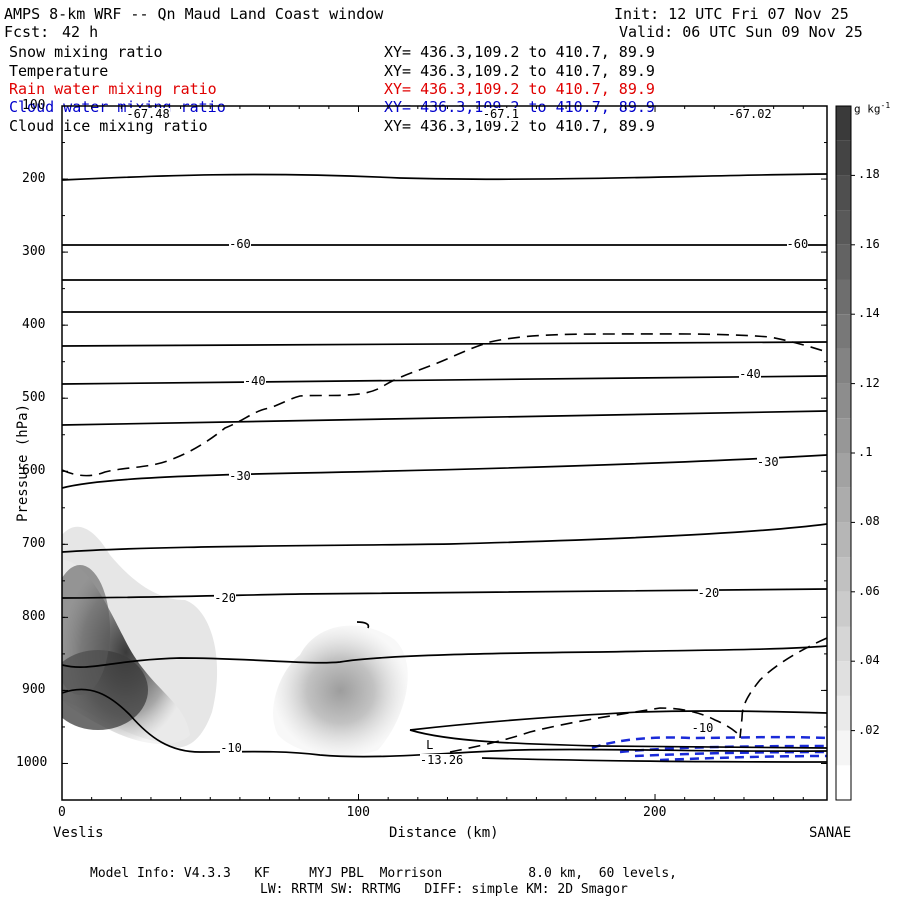 The image size is (900, 900). What do you see at coordinates (444, 833) in the screenshot?
I see `x-axis-label: Distance (km)` at bounding box center [444, 833].